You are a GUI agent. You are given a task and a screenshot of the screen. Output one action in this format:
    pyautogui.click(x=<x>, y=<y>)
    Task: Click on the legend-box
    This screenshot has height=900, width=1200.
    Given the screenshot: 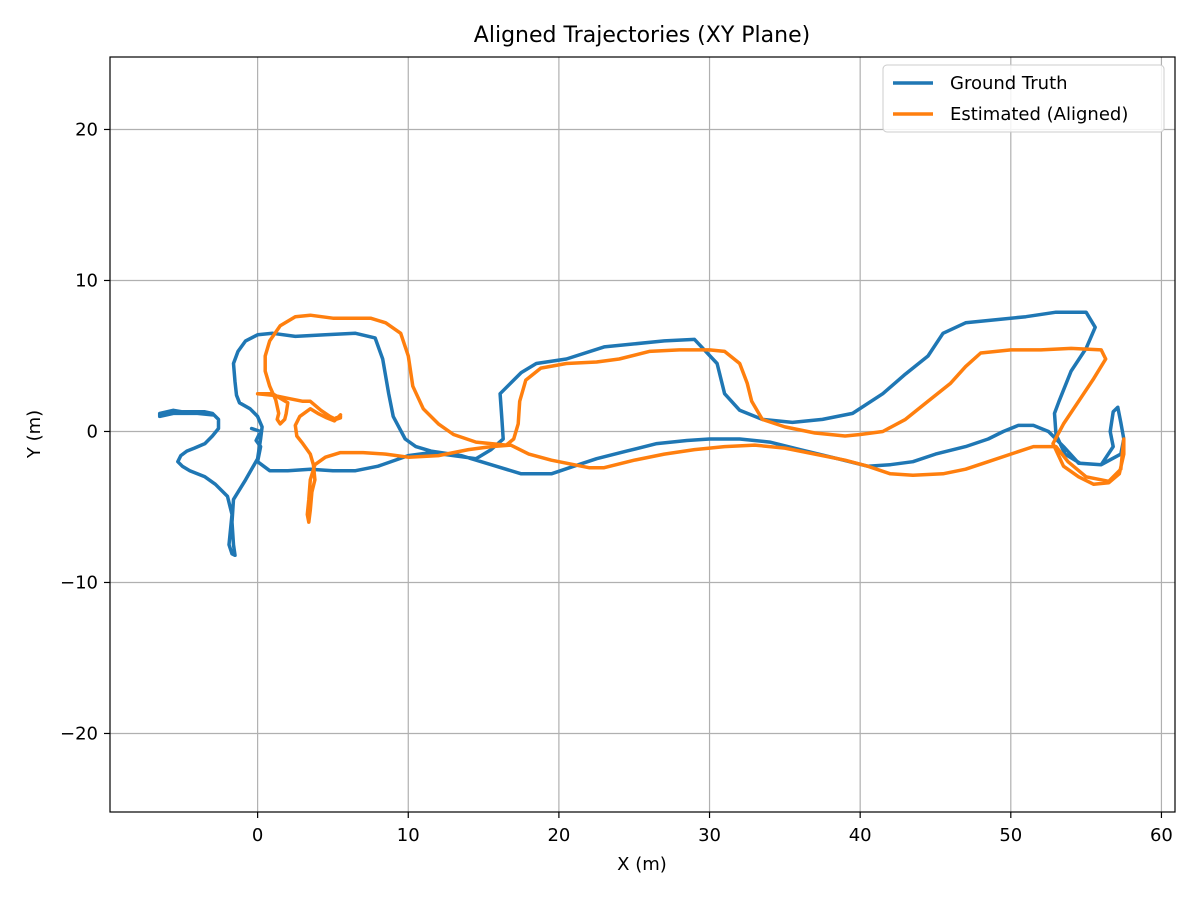 What is the action you would take?
    pyautogui.click(x=1023, y=98)
    